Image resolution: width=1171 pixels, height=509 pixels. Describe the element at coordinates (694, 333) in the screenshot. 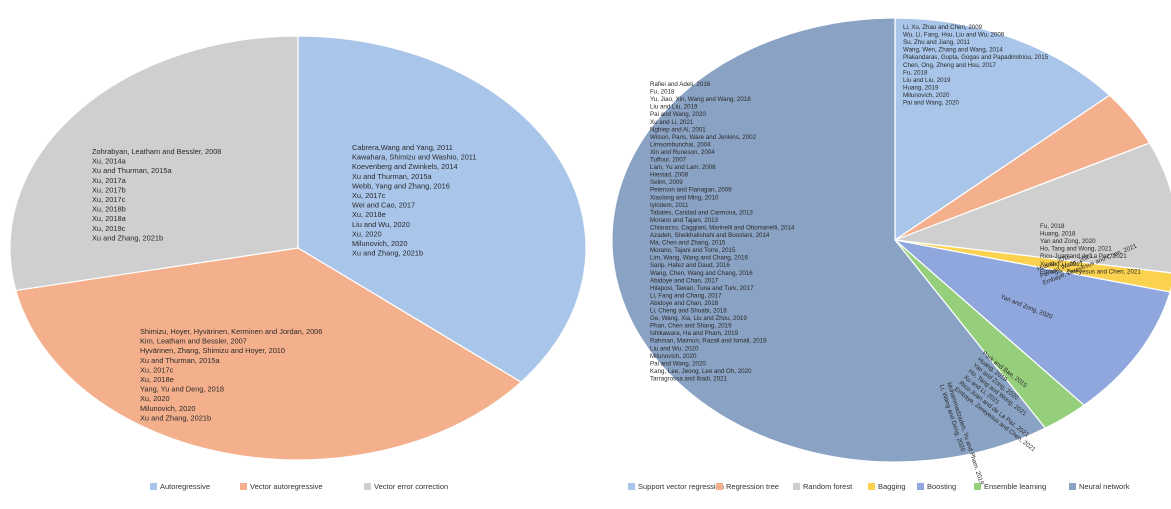

I see `slice-label: Ishikawara, Ha and Pham, 2019` at that location.